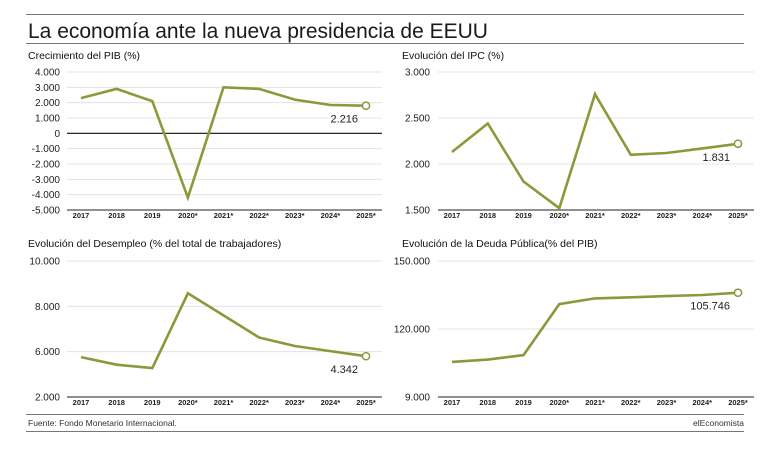 This screenshot has width=770, height=453. What do you see at coordinates (716, 158) in the screenshot?
I see `end-value-label: 1.831` at bounding box center [716, 158].